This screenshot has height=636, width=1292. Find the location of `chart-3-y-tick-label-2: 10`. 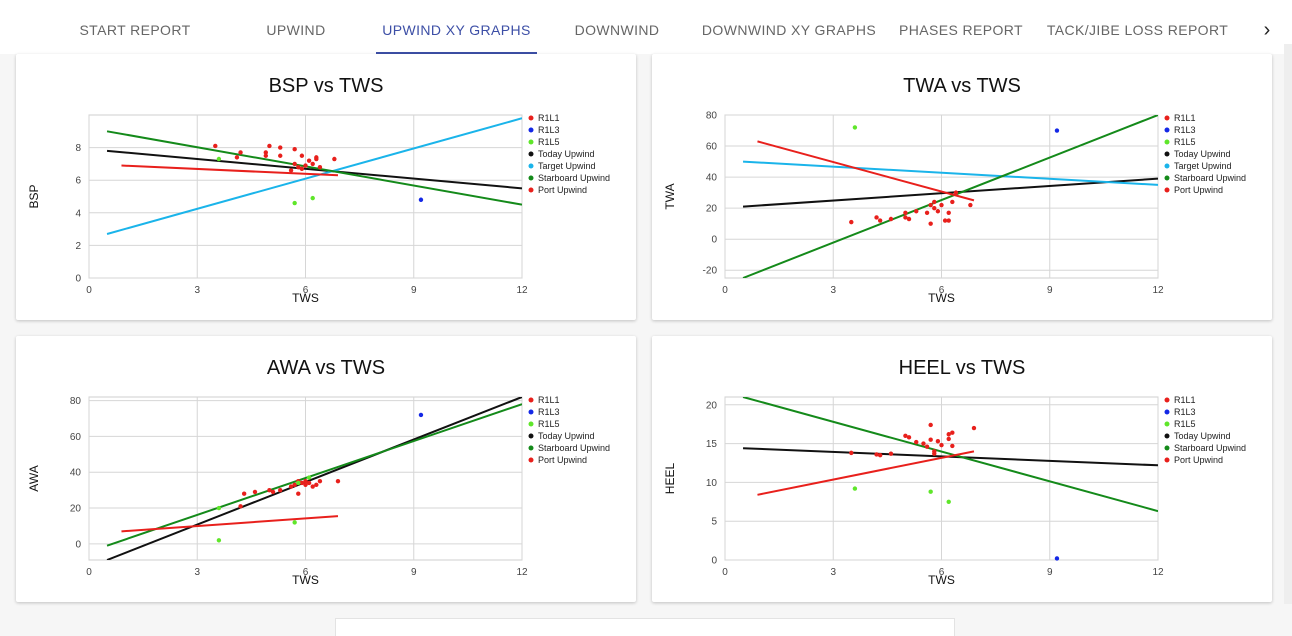

chart-3-y-tick-label-2: 10 is located at coordinates (712, 483).